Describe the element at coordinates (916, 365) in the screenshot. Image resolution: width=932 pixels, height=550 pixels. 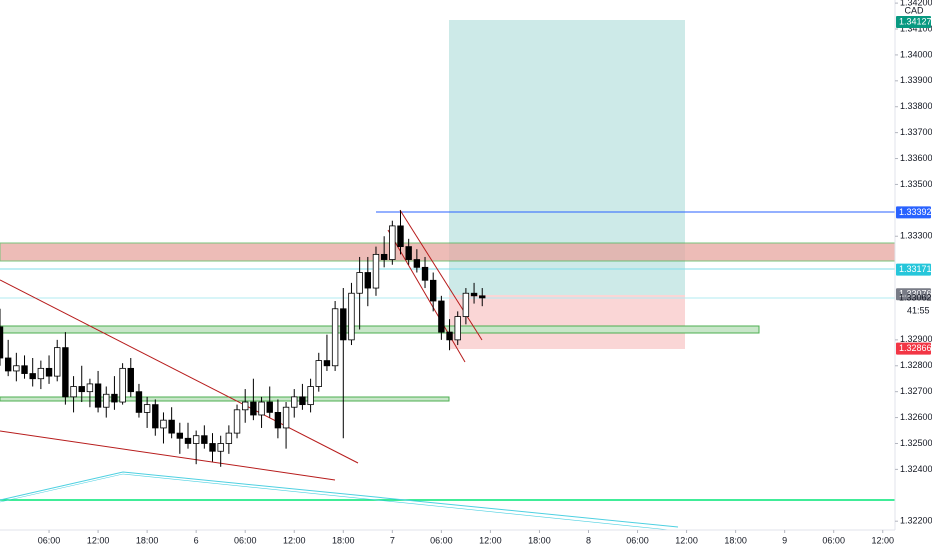
I see `y-tick-label: 1.32800` at that location.